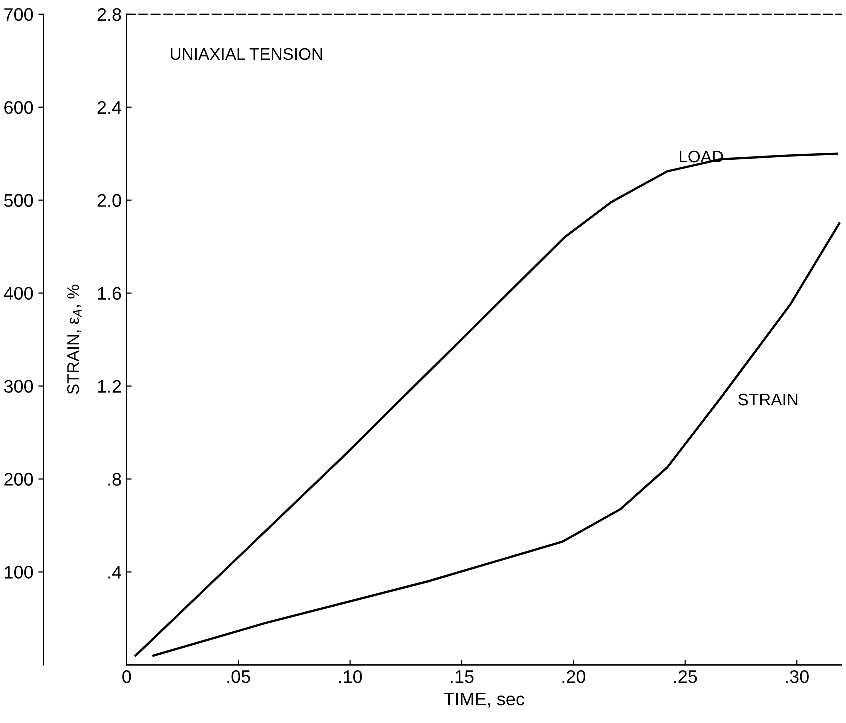 This screenshot has width=846, height=723. Describe the element at coordinates (768, 400) in the screenshot. I see `series-label: STRAIN` at that location.